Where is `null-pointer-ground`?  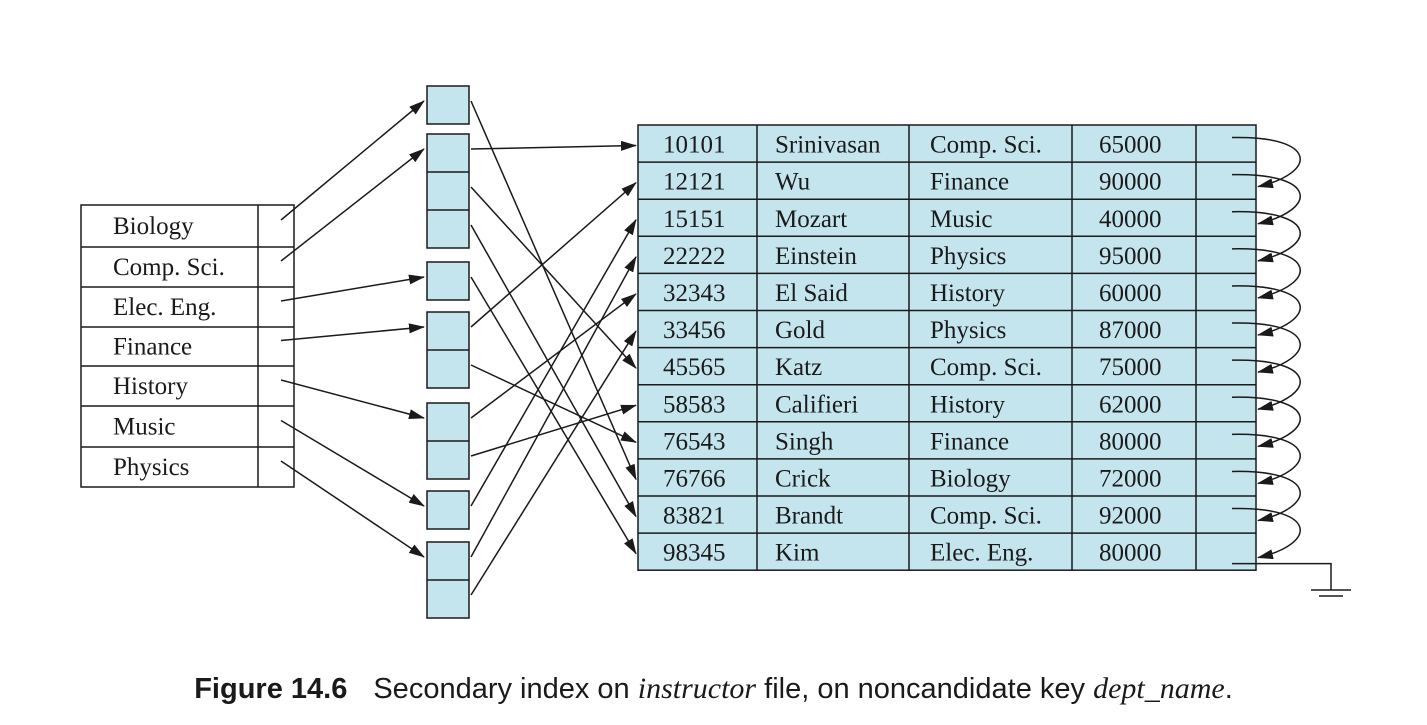 null-pointer-ground is located at coordinates (1291, 579).